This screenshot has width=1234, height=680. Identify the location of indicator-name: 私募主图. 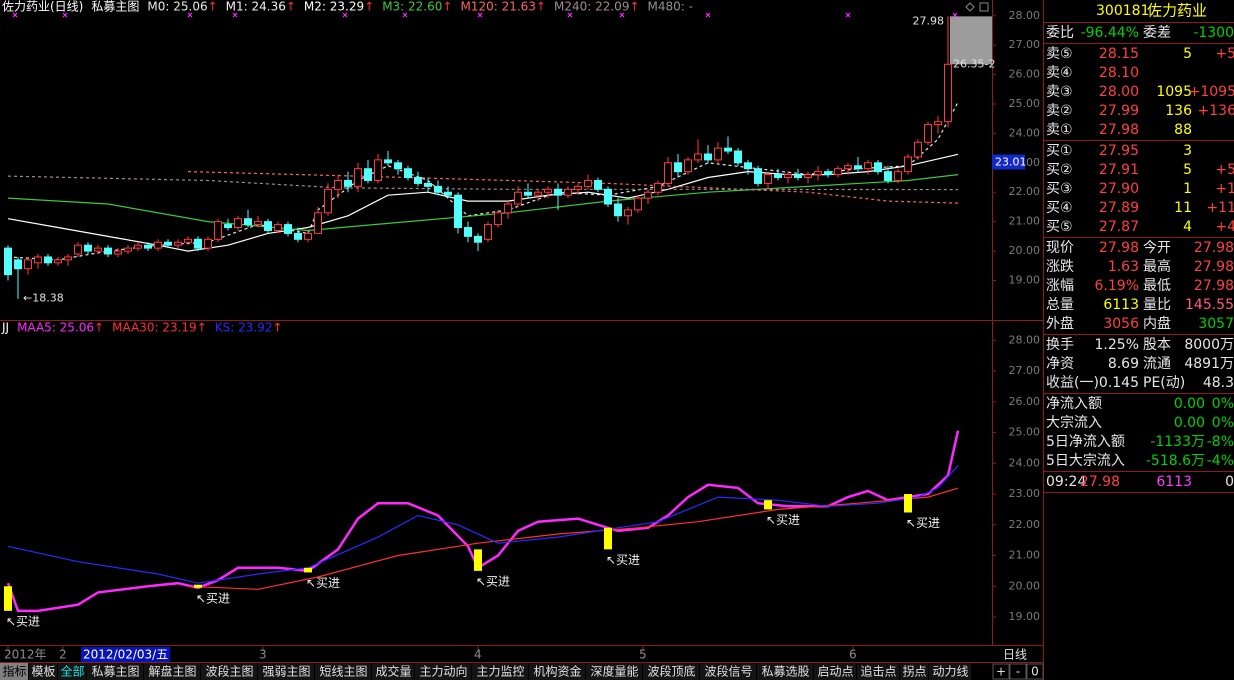
(115, 7).